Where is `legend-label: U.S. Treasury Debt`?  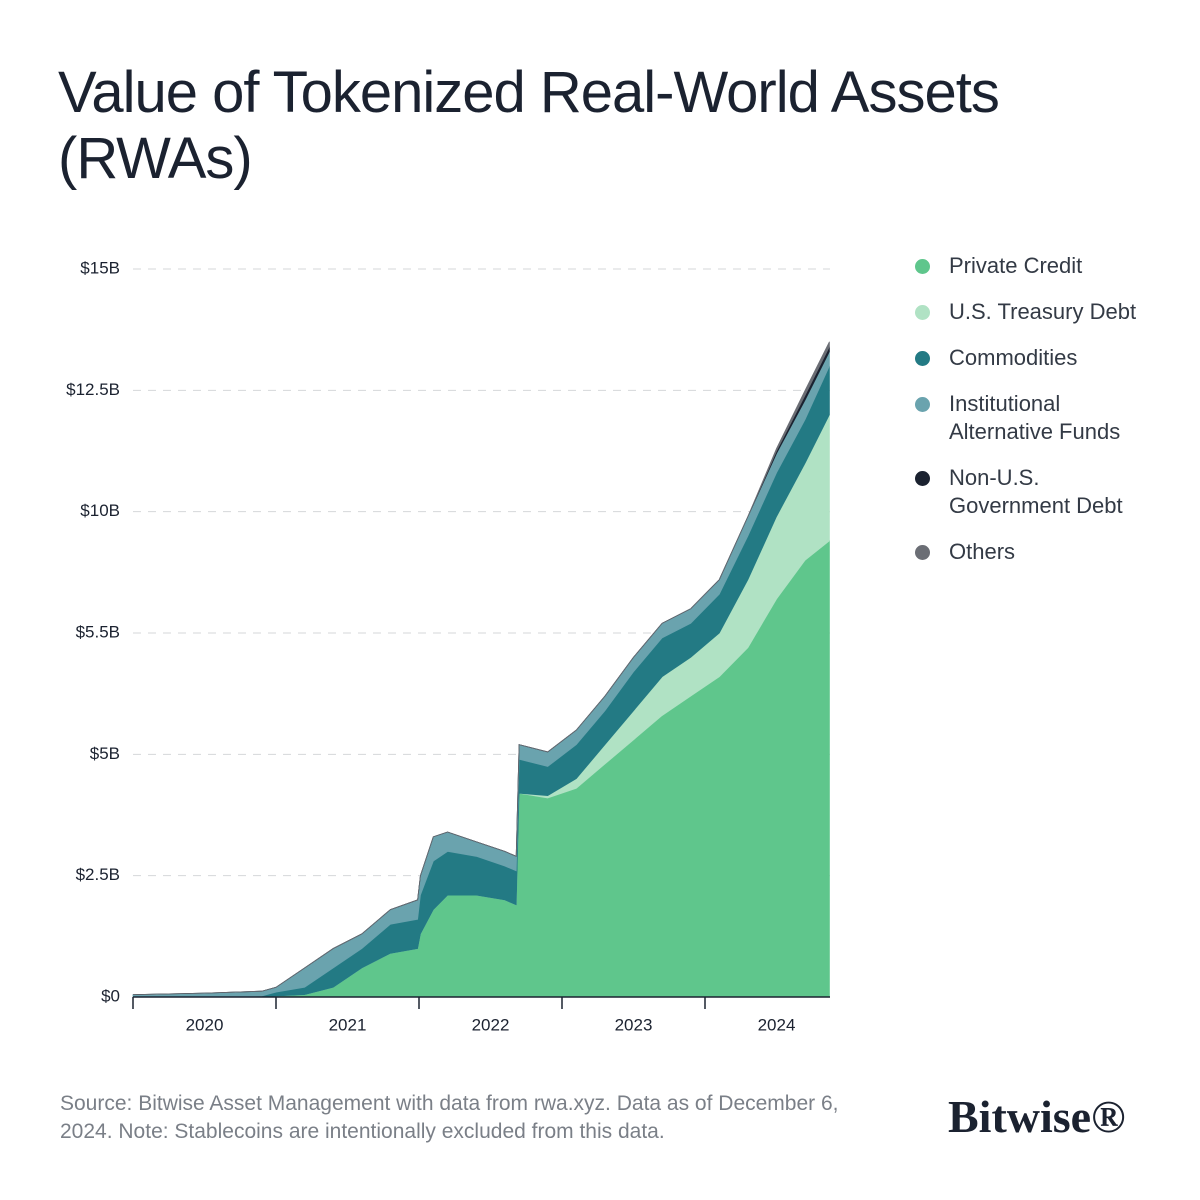 legend-label: U.S. Treasury Debt is located at coordinates (1043, 311).